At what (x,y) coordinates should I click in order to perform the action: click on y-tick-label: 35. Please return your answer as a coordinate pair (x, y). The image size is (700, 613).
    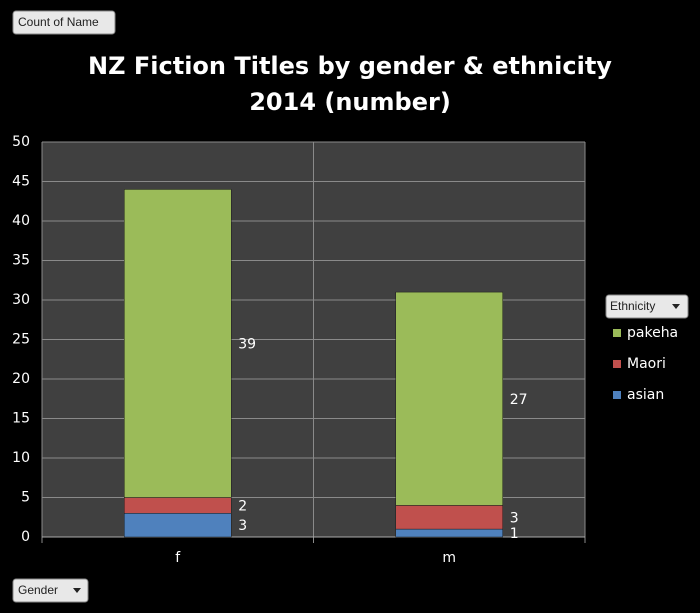
    Looking at the image, I should click on (21, 261).